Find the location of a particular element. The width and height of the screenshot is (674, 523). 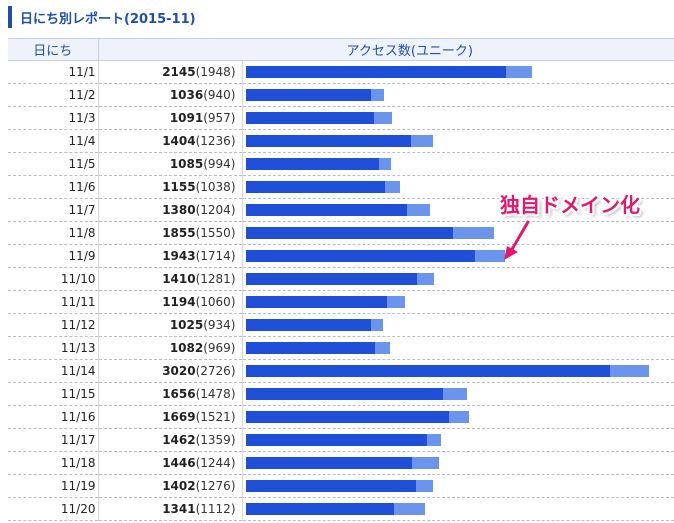

total-count: 1194 is located at coordinates (179, 302).